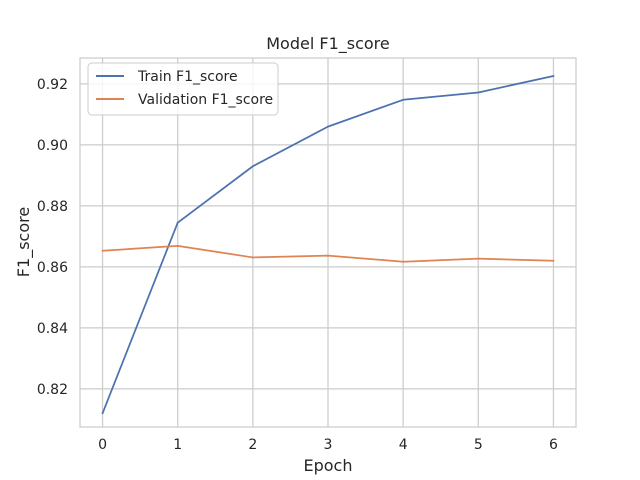 The width and height of the screenshot is (640, 480). Describe the element at coordinates (328, 44) in the screenshot. I see `chart-title: Model F1_score` at that location.